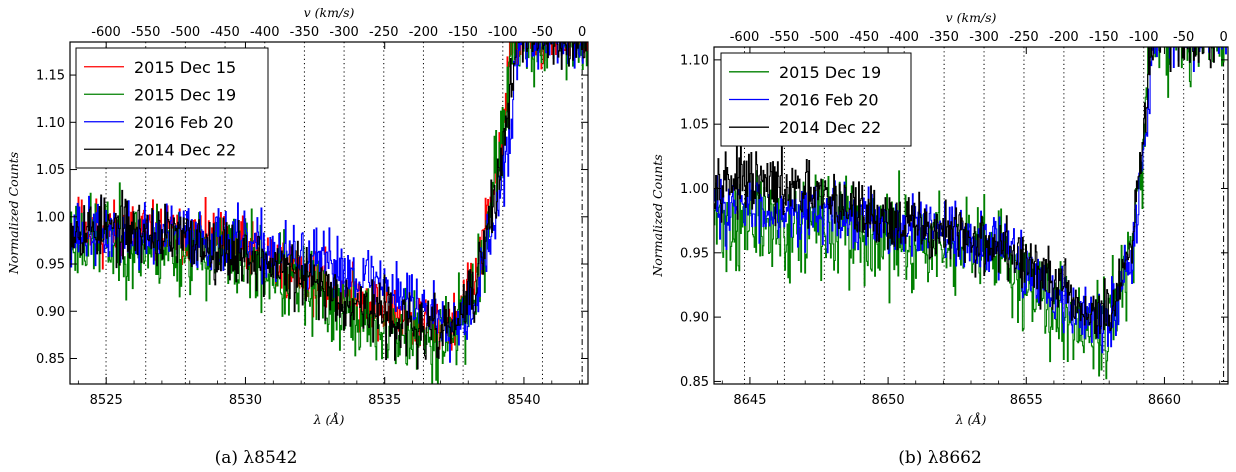 The image size is (1236, 472). I want to click on x-tick-label: 8655, so click(1026, 400).